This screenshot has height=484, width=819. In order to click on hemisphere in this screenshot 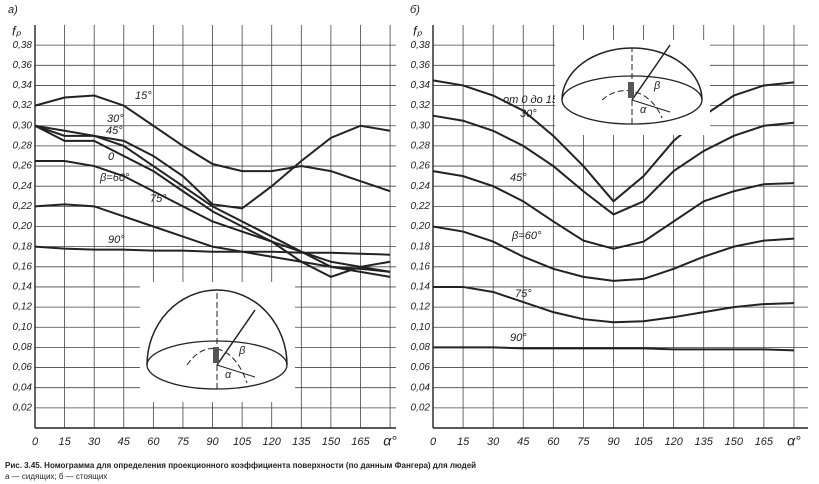, I will do `click(217, 327)`.